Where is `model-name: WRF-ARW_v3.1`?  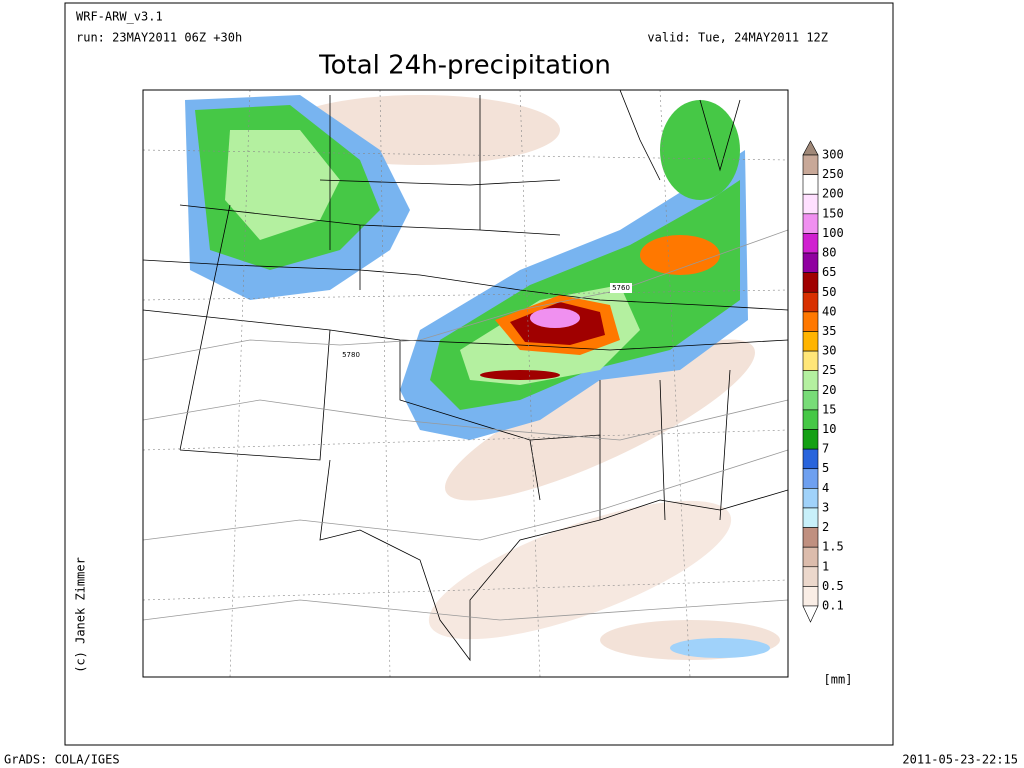 model-name: WRF-ARW_v3.1 is located at coordinates (119, 17).